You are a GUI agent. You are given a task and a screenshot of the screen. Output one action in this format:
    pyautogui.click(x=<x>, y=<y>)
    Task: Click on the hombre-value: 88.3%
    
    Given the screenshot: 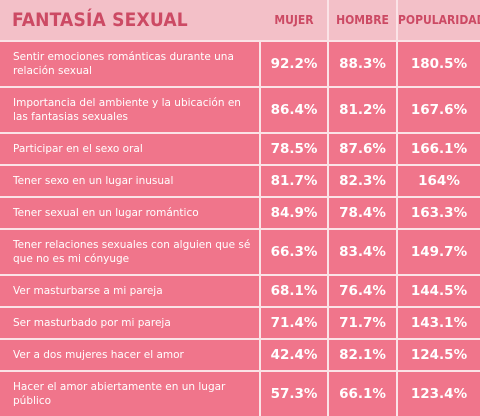 What is the action you would take?
    pyautogui.click(x=363, y=63)
    